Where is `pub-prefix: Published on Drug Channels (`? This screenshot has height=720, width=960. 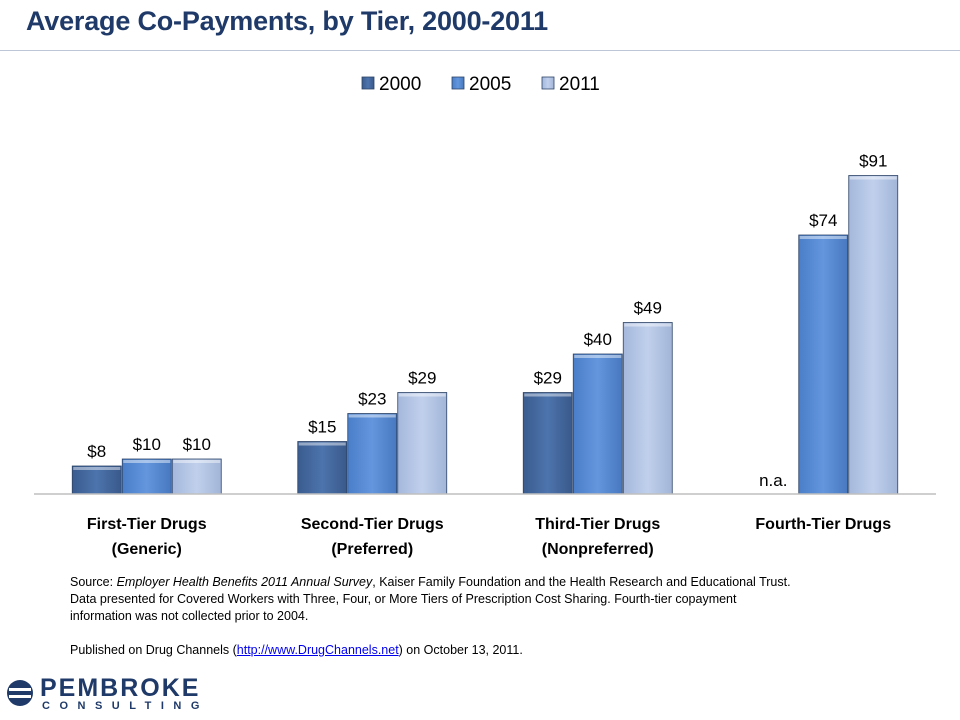
pub-prefix: Published on Drug Channels ( is located at coordinates (153, 650).